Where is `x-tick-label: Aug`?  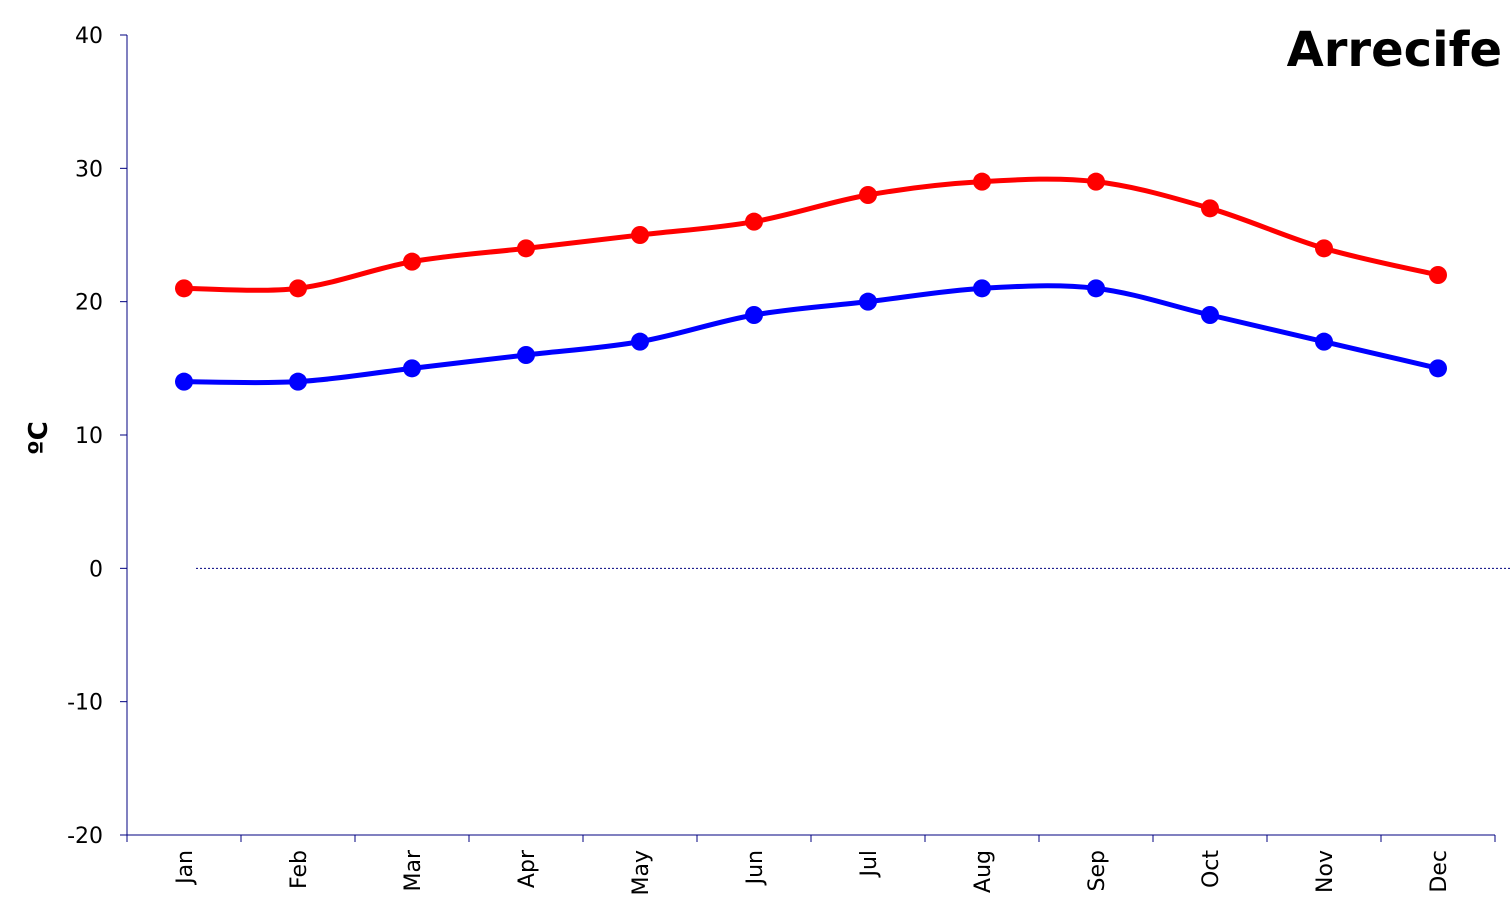 x-tick-label: Aug is located at coordinates (983, 871).